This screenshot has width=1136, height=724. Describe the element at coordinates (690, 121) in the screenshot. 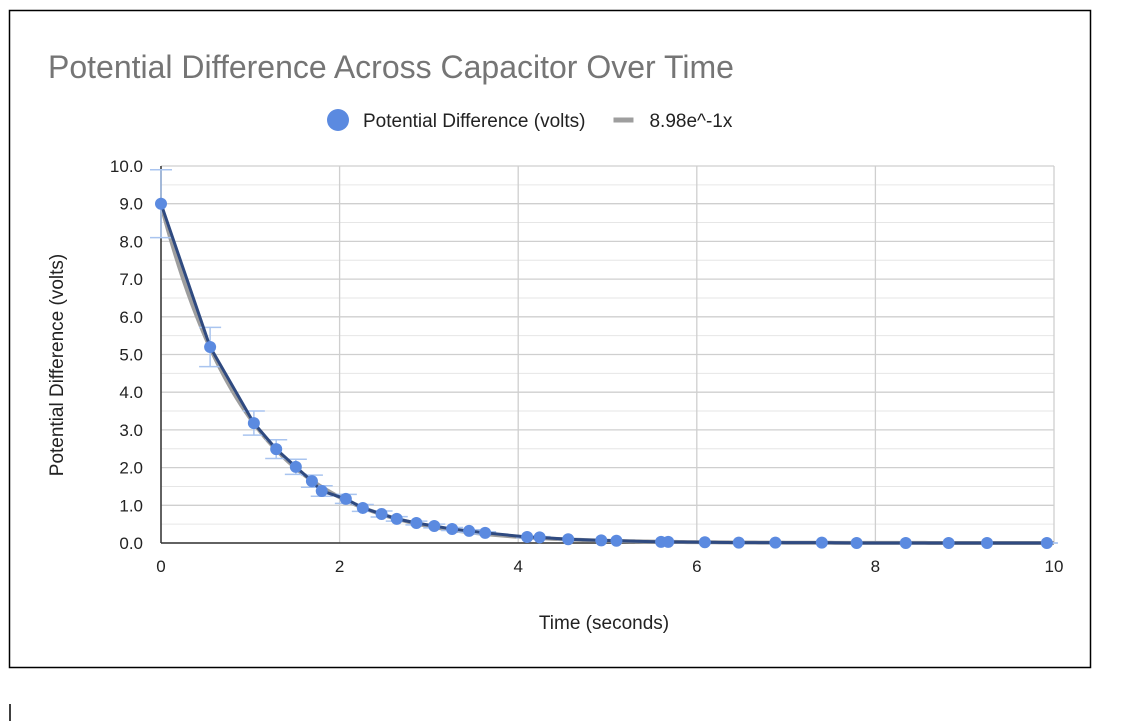

I see `legend-label: 8.98e^-1x` at that location.